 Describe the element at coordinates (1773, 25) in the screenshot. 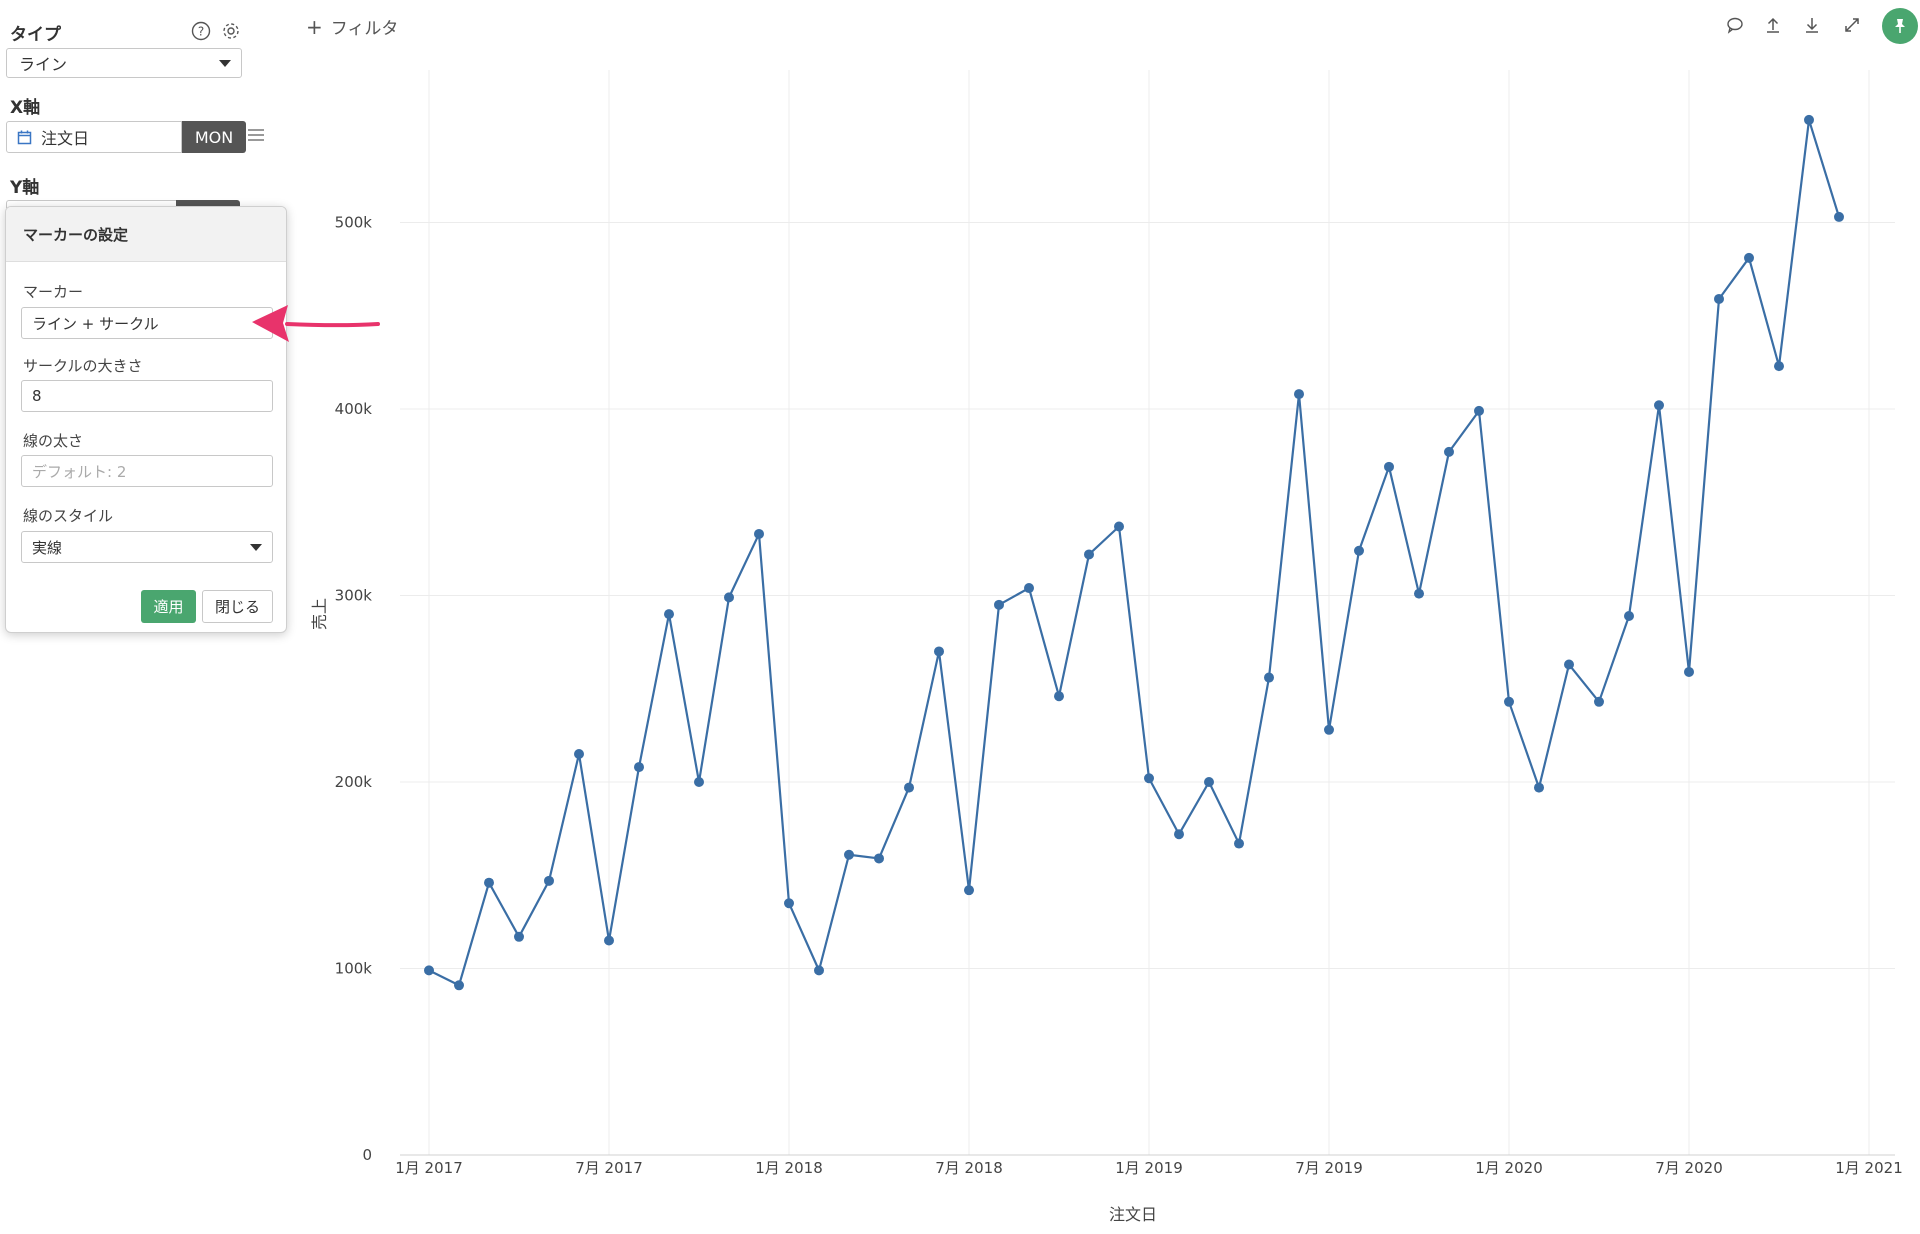

I see `upload-icon` at that location.